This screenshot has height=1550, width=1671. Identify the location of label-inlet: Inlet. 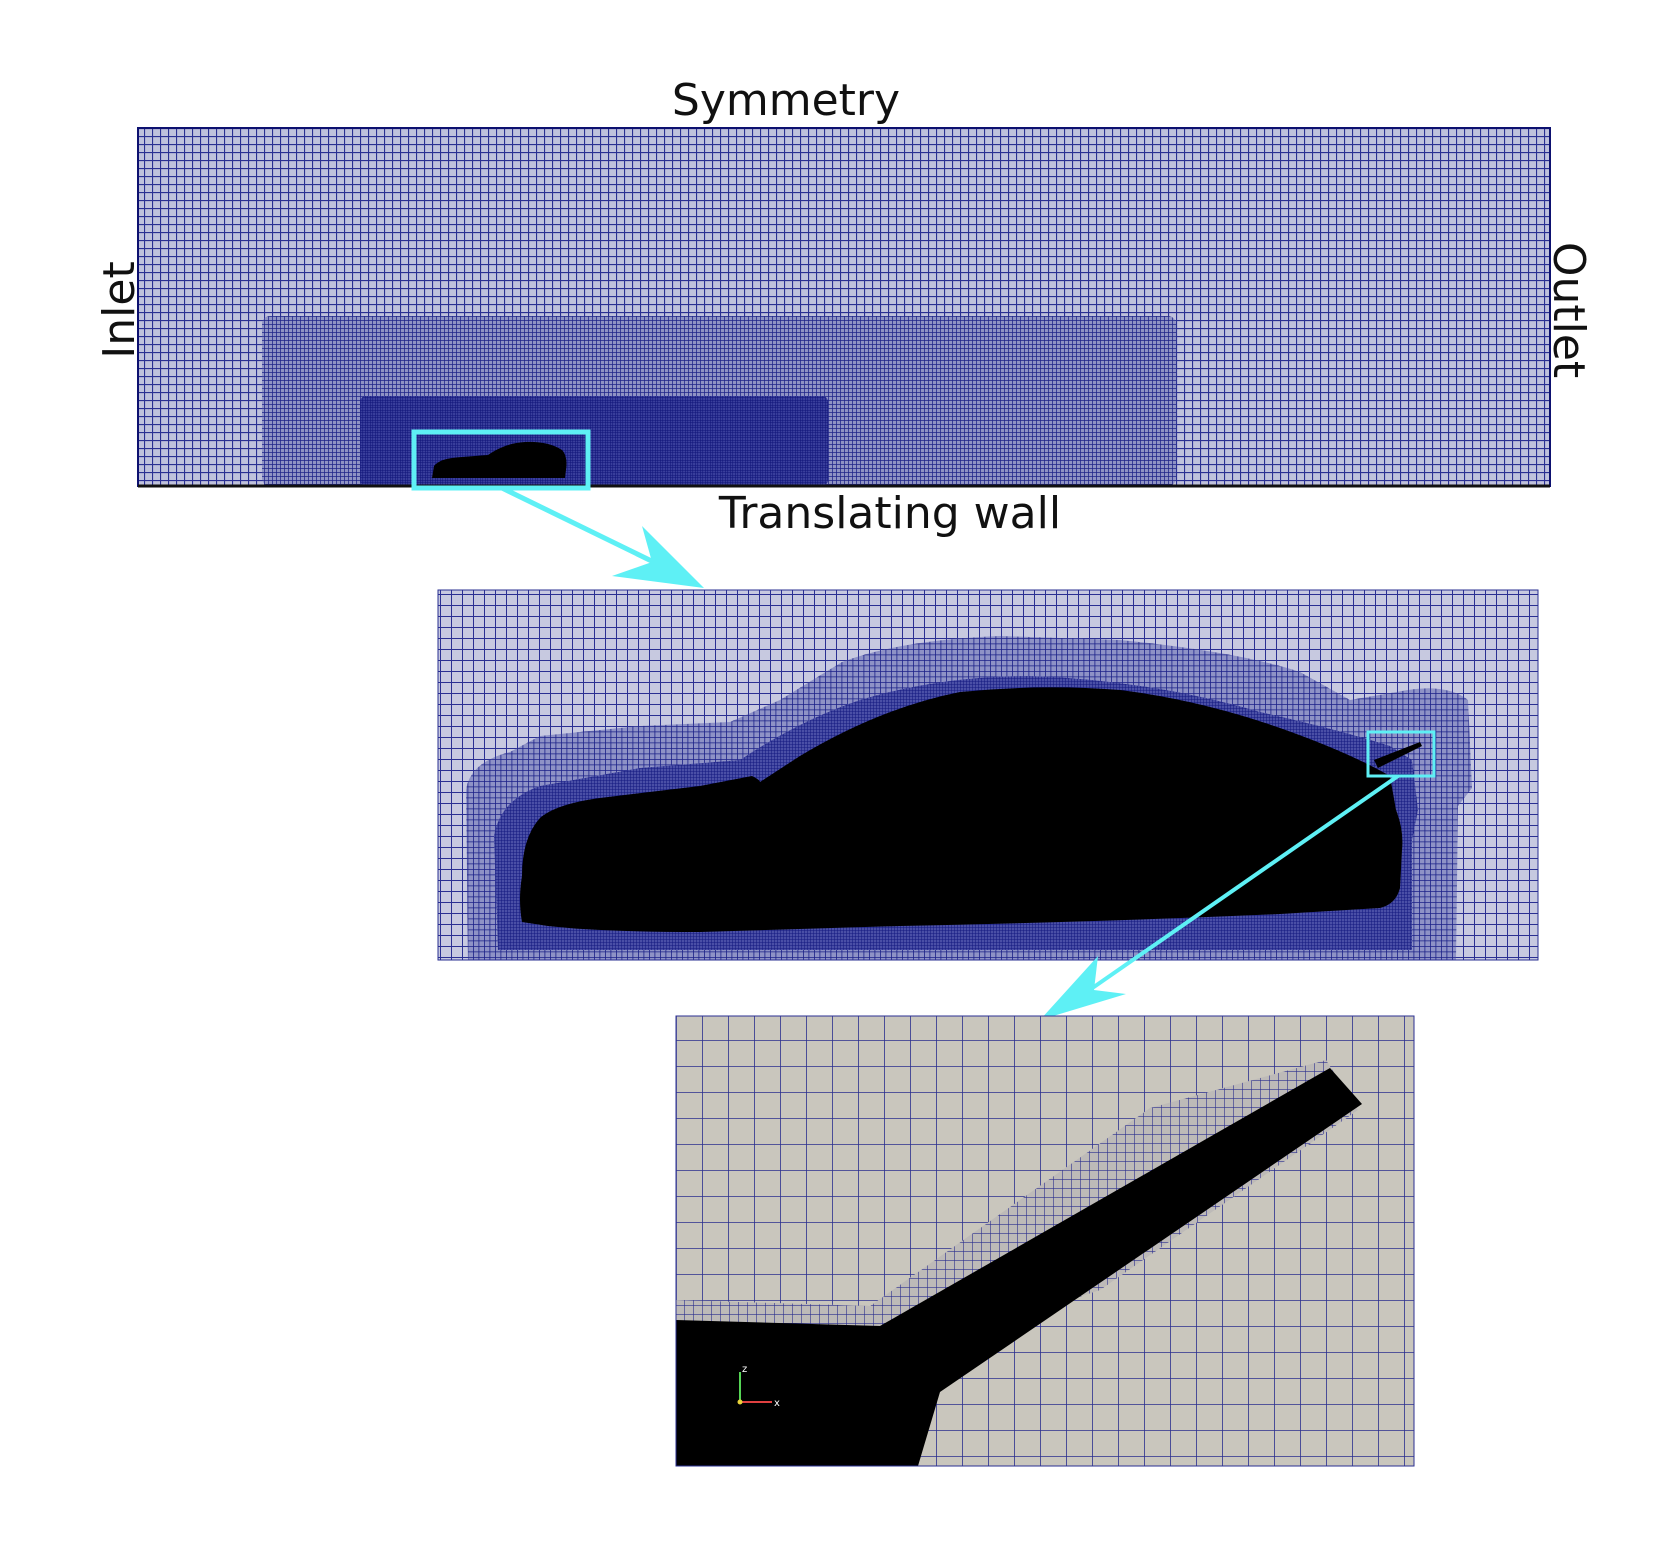
(119, 309).